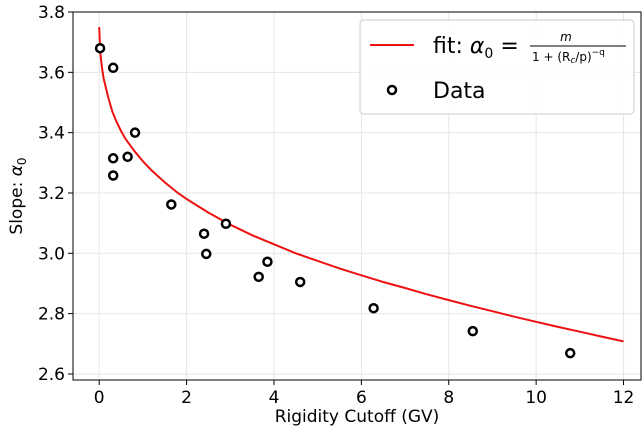 The height and width of the screenshot is (433, 644). What do you see at coordinates (17, 170) in the screenshot?
I see `y-axis-label-symbol: α` at bounding box center [17, 170].